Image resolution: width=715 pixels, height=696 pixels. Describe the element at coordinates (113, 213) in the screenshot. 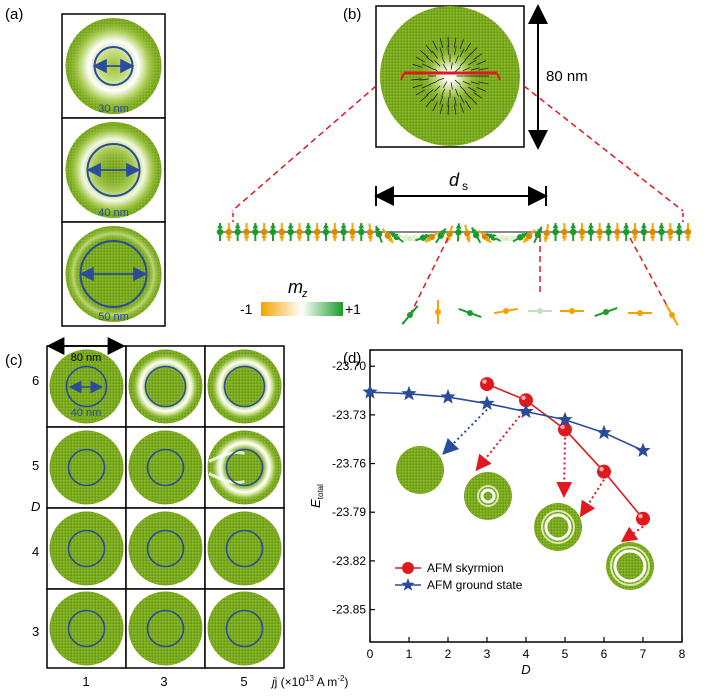

I see `diameter-label-40: 40 nm` at that location.